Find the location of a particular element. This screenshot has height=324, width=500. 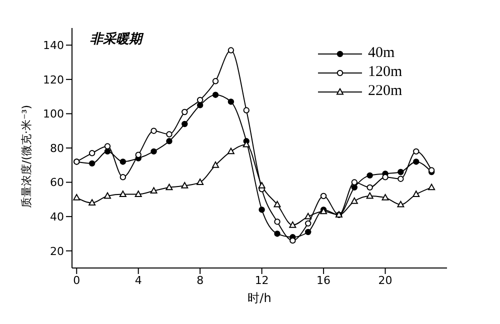

y-tick-label: 40 is located at coordinates (57, 217).